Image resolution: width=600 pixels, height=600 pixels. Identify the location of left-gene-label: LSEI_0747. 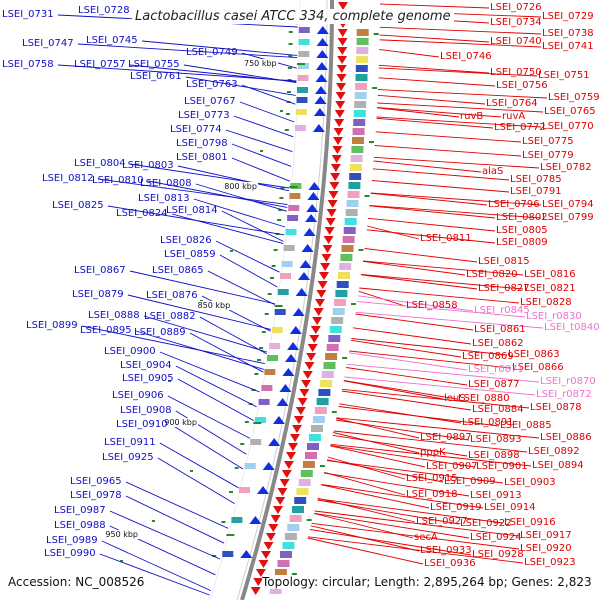
(48, 43).